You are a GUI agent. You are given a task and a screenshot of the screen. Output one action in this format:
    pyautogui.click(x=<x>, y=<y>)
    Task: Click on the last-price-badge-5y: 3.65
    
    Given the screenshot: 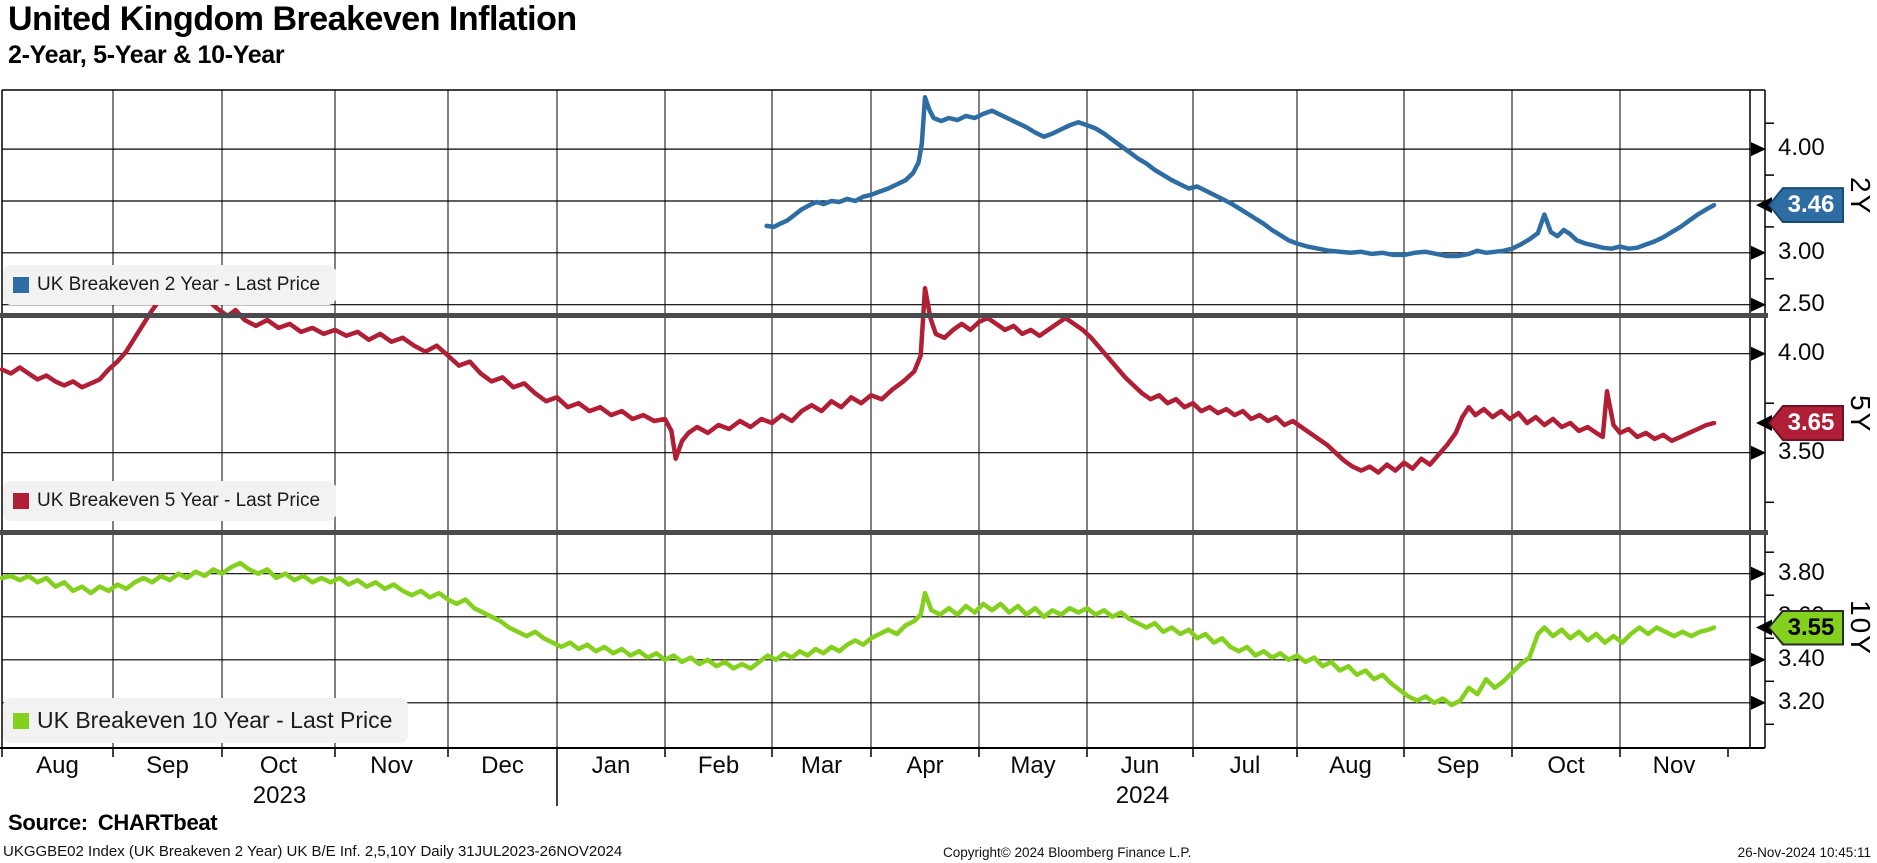 What is the action you would take?
    pyautogui.click(x=1806, y=423)
    